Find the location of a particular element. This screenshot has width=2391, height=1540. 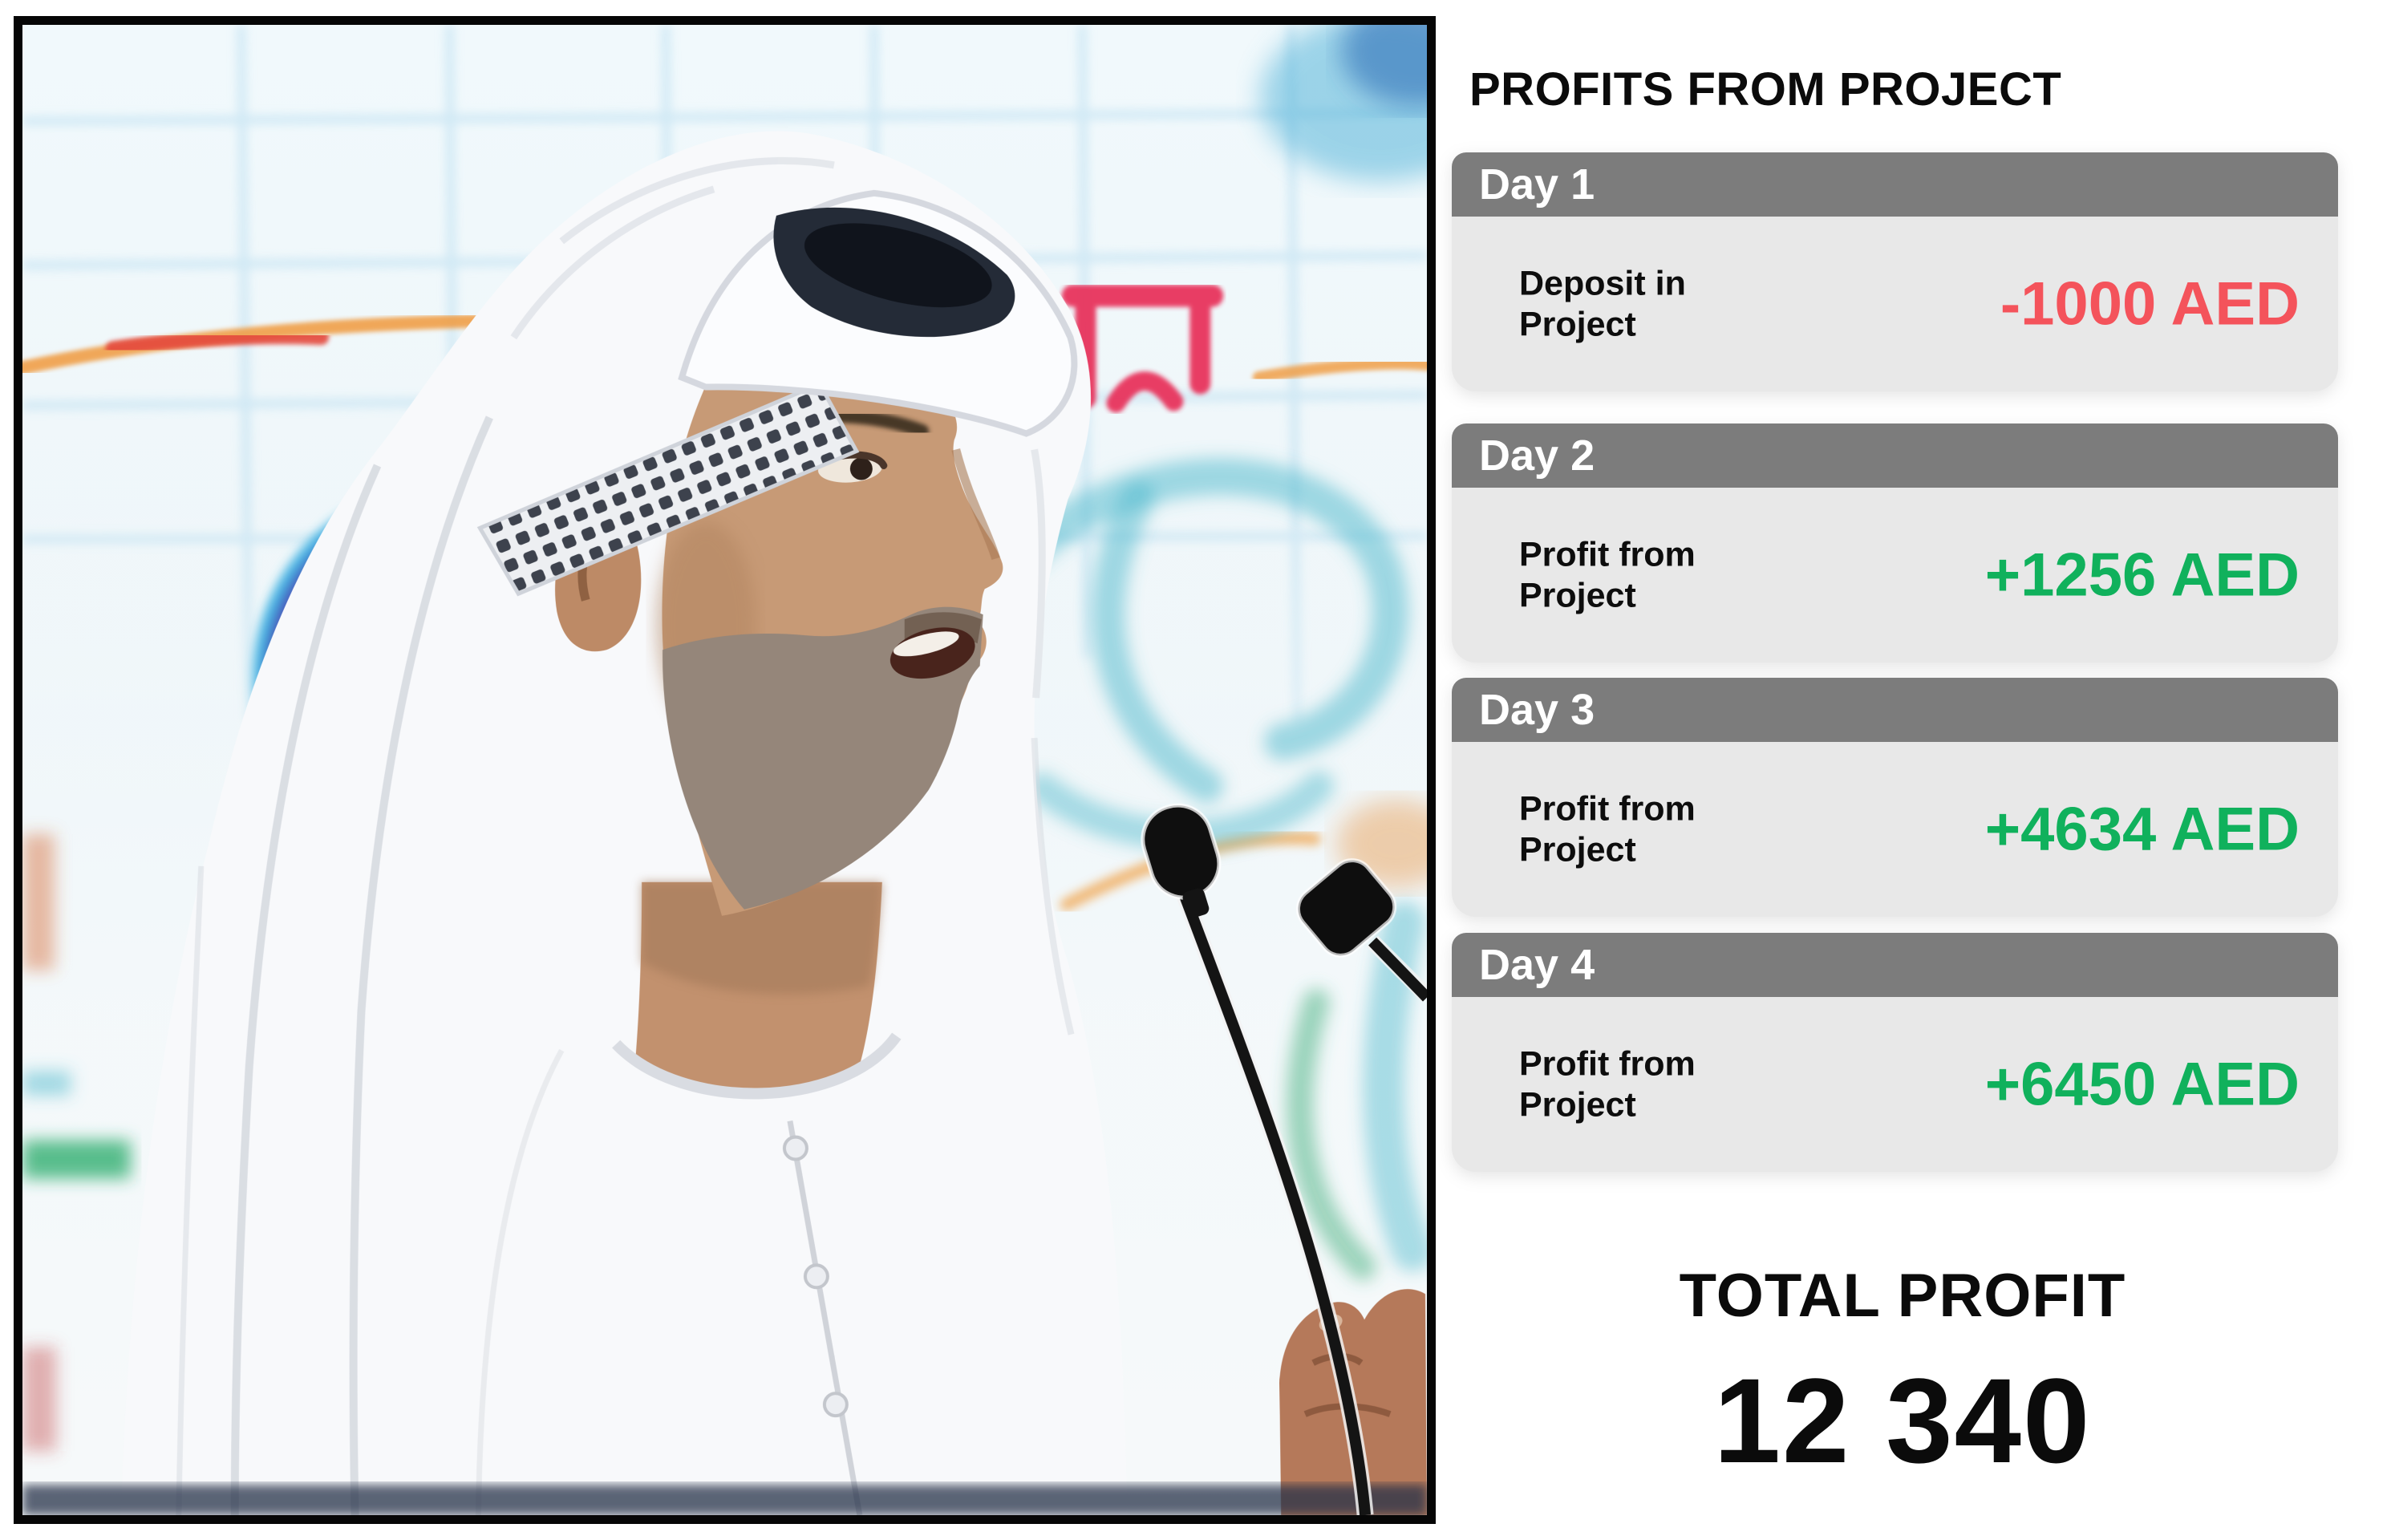

edge-smudges is located at coordinates (76, 1142).